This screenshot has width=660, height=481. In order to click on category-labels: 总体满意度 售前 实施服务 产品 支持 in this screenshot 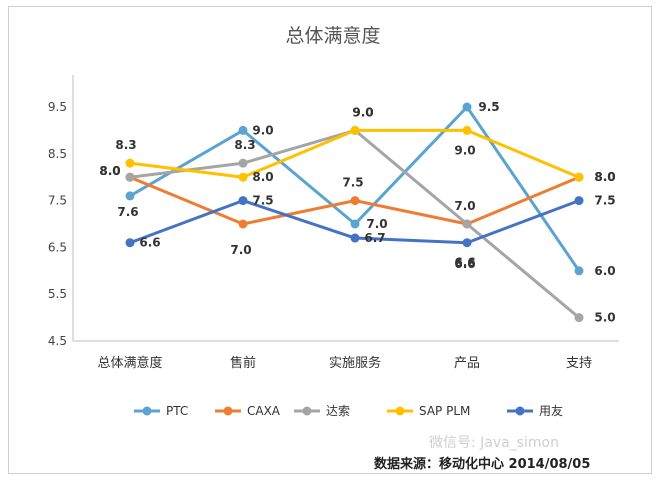, I will do `click(344, 363)`.